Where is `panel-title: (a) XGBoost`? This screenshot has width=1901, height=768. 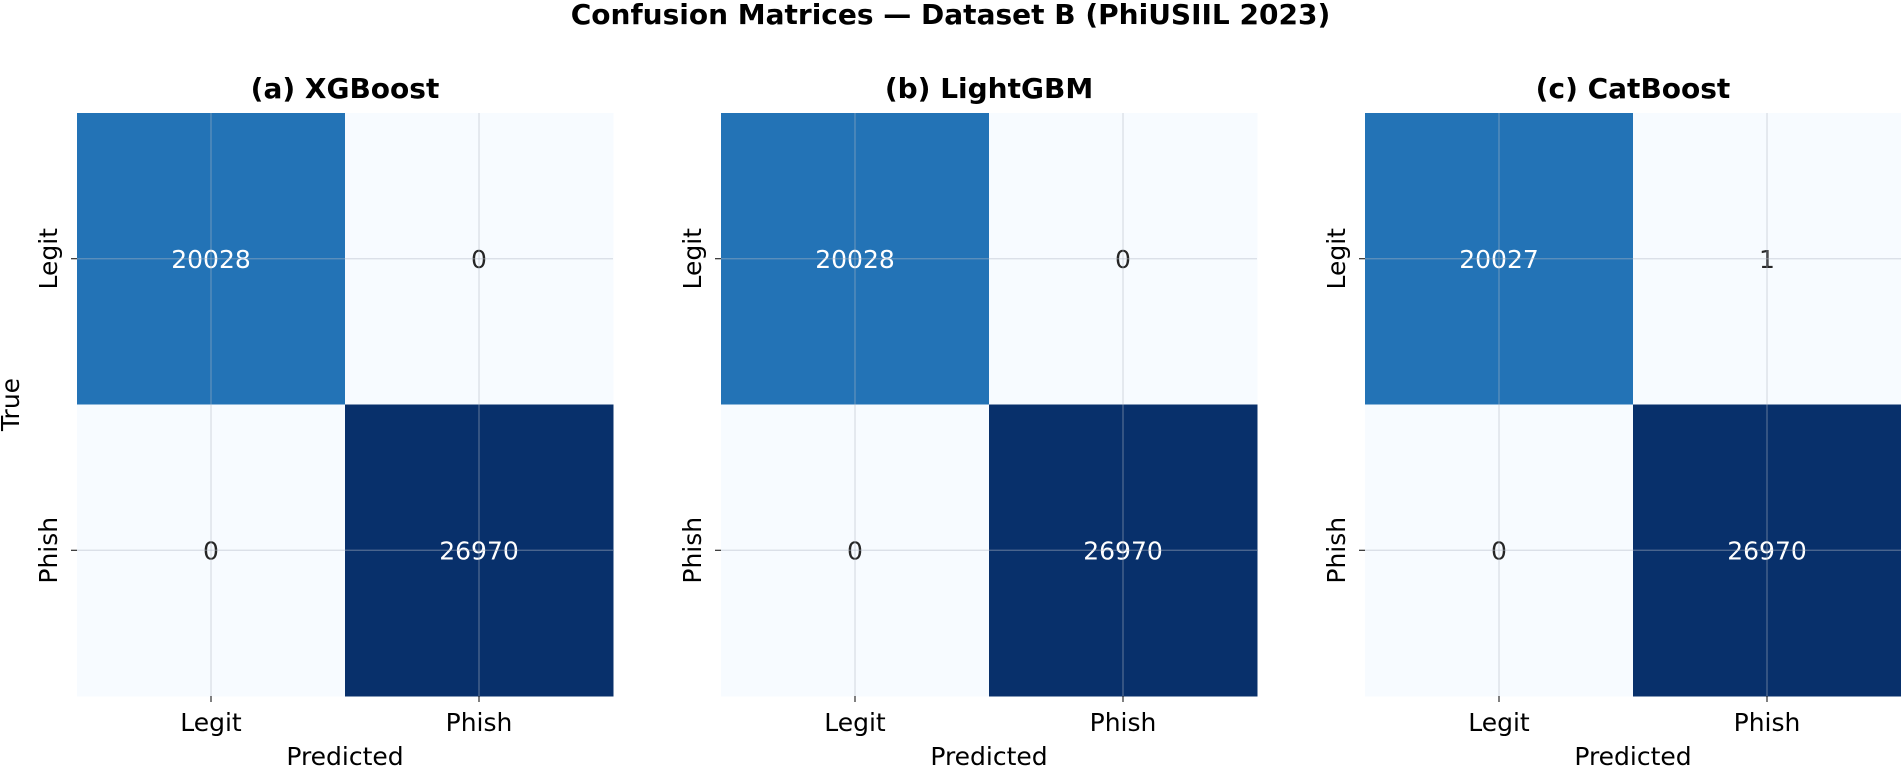 panel-title: (a) XGBoost is located at coordinates (345, 88).